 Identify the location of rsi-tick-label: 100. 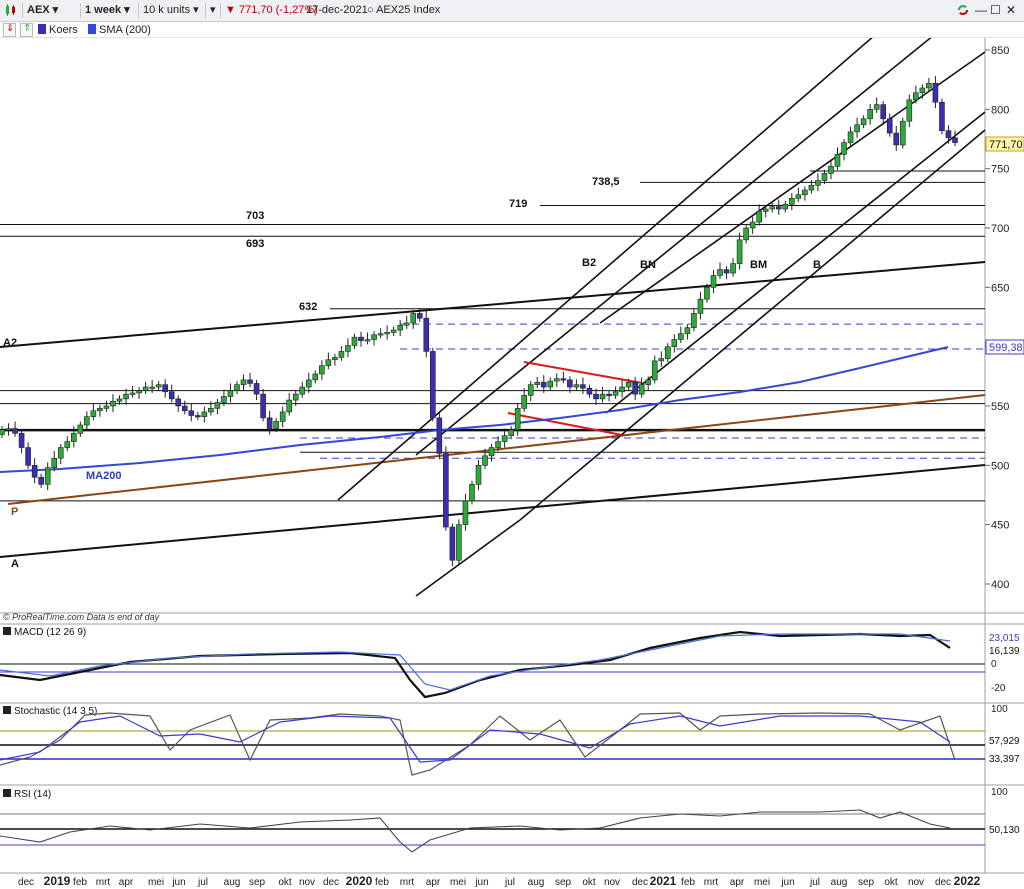
(999, 792).